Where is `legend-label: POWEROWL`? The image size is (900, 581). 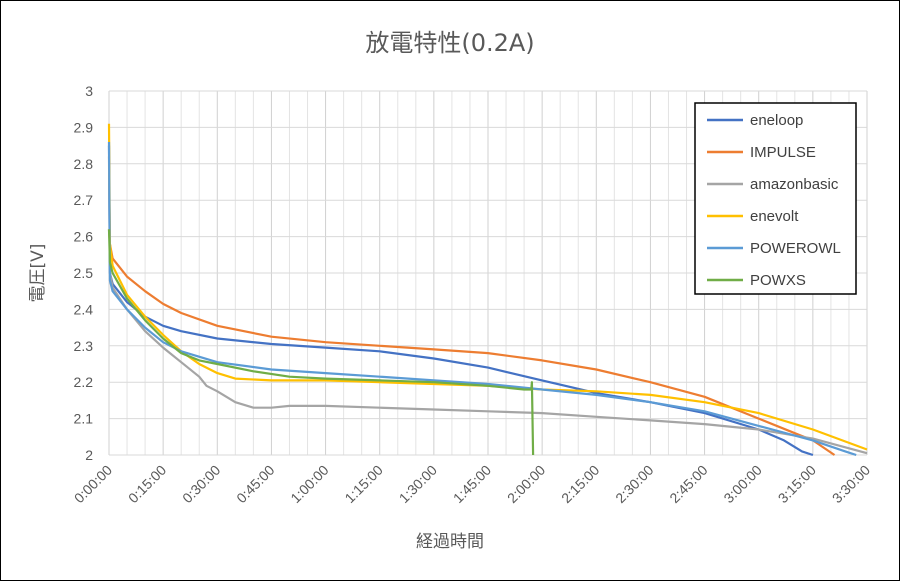
legend-label: POWEROWL is located at coordinates (795, 248).